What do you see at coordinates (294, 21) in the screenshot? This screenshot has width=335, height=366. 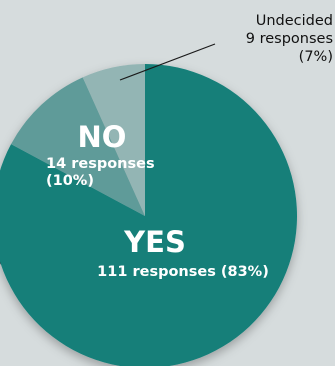 I see `undecided-slice-label: Undecided` at bounding box center [294, 21].